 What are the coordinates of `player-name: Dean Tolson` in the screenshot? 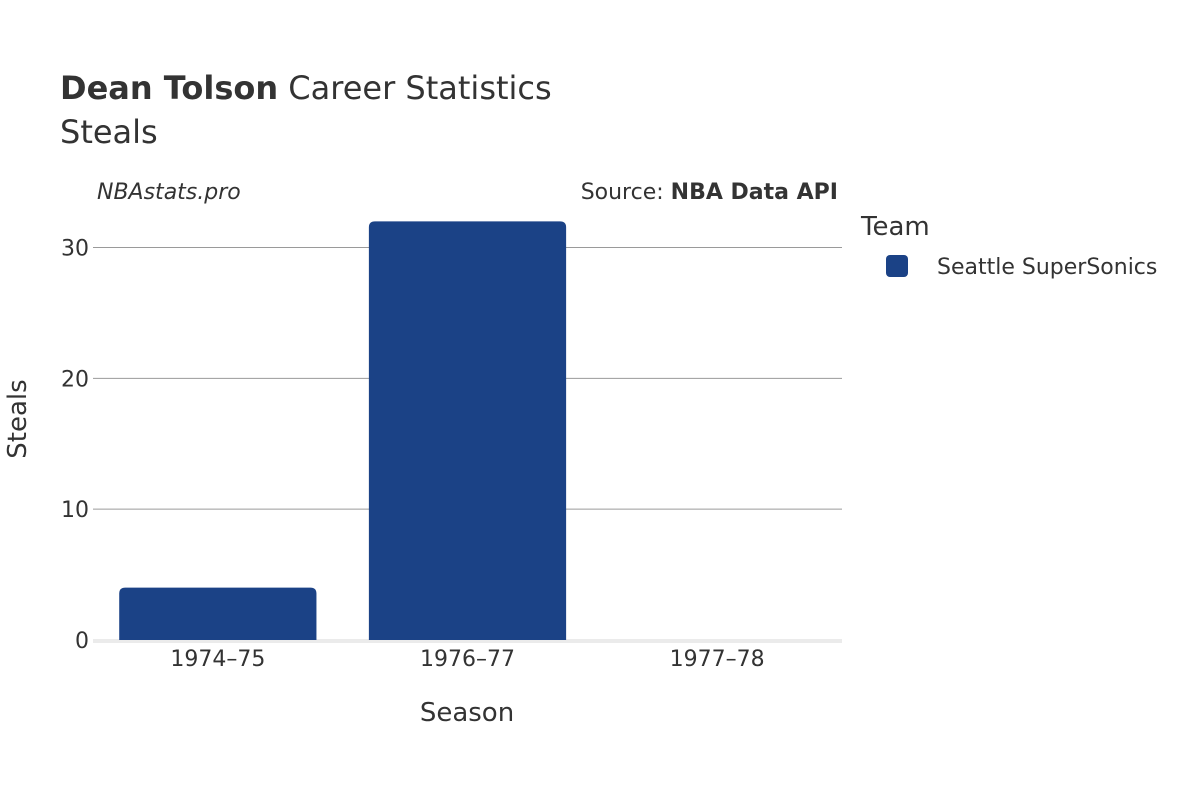 It's located at (169, 88).